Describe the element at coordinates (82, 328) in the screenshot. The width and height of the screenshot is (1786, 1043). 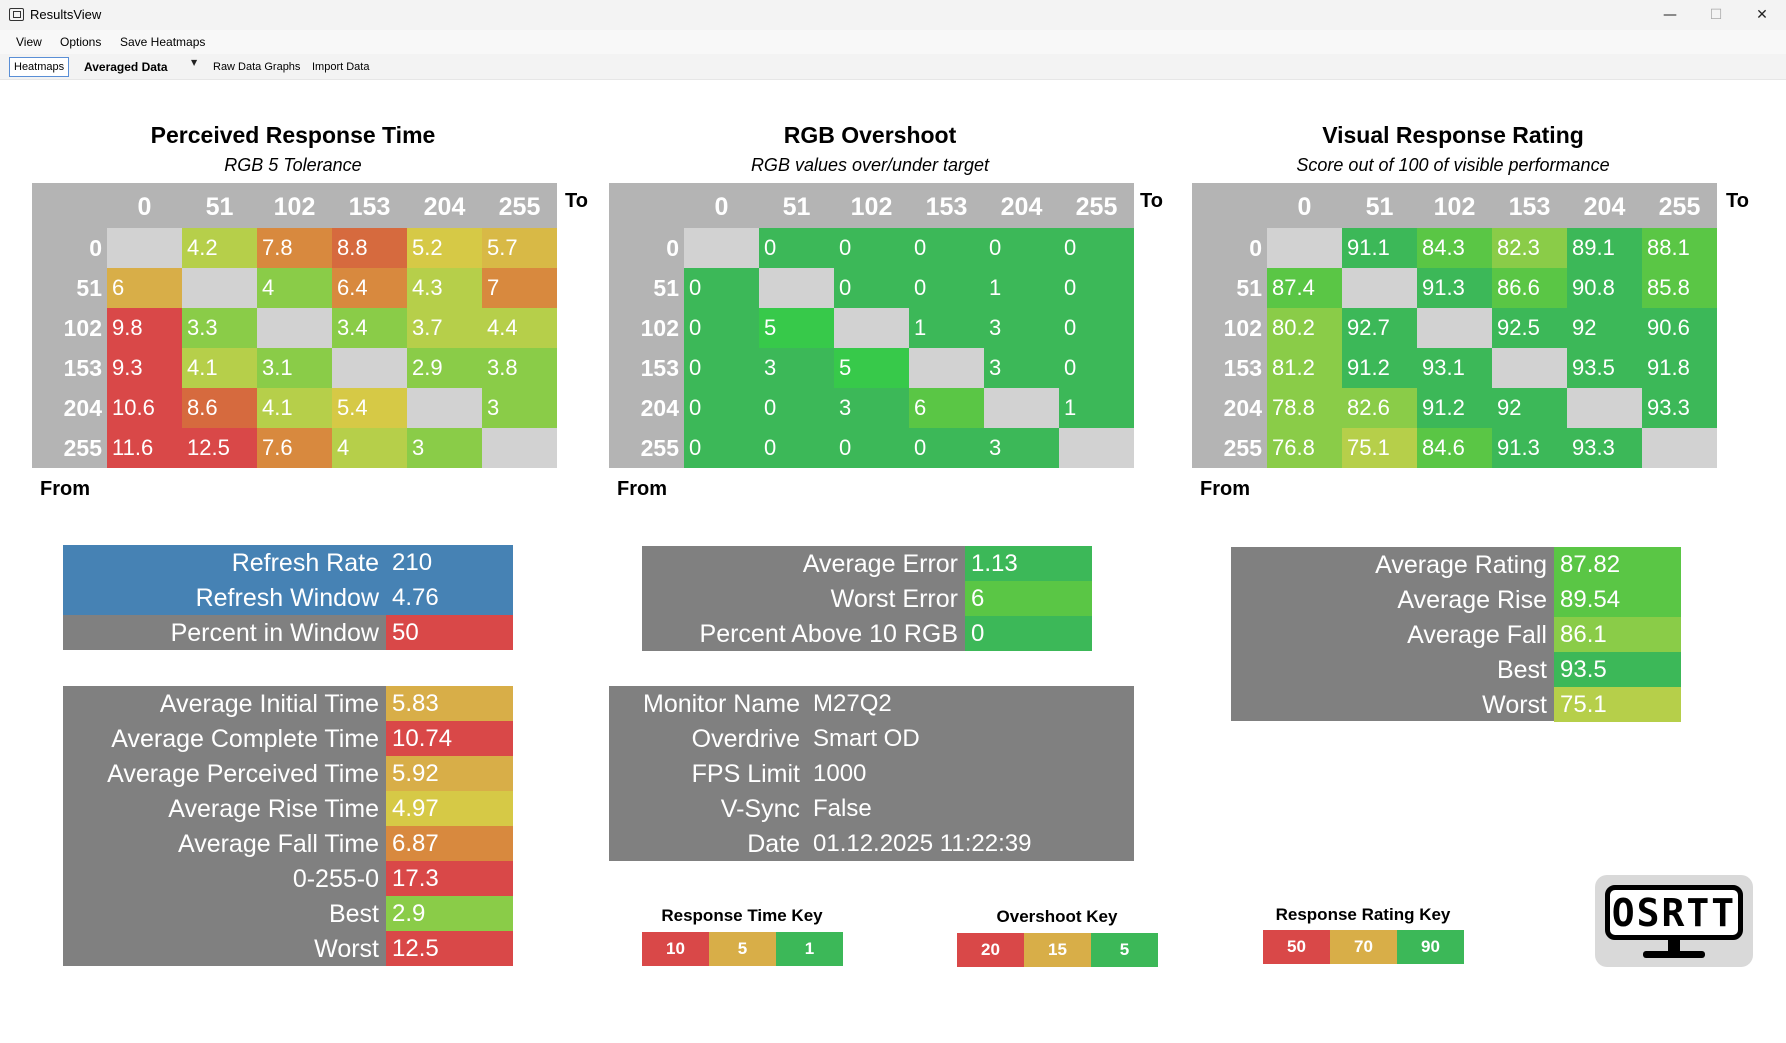
I see `from-header-102: 102` at that location.